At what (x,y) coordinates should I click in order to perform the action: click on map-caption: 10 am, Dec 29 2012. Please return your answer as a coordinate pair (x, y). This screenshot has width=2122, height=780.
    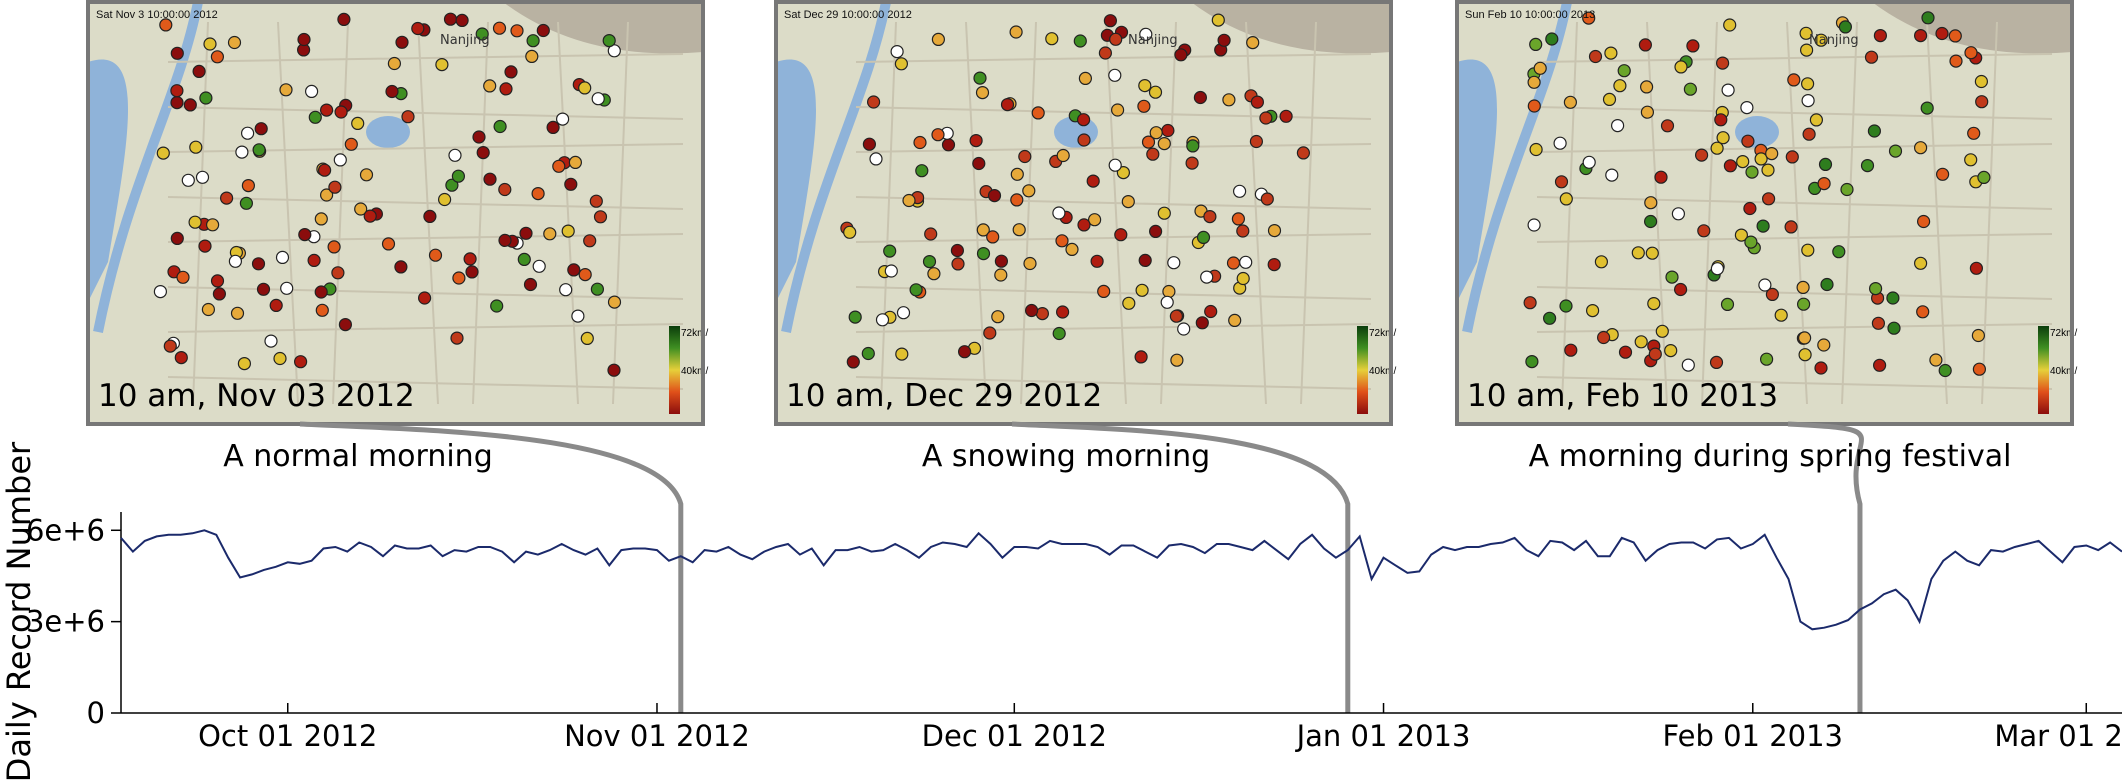
    Looking at the image, I should click on (944, 396).